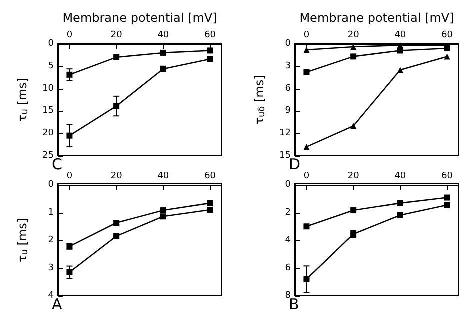  I want to click on y-tick-label: 1, so click(51, 213).